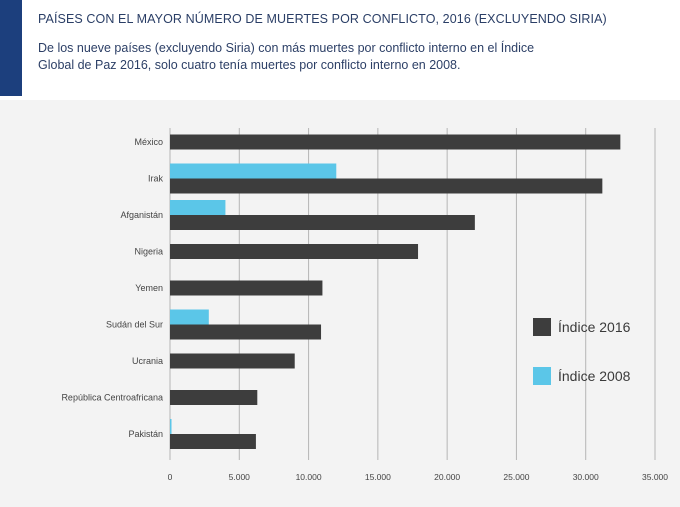 This screenshot has height=507, width=680. Describe the element at coordinates (156, 179) in the screenshot. I see `category-label: Irak` at that location.